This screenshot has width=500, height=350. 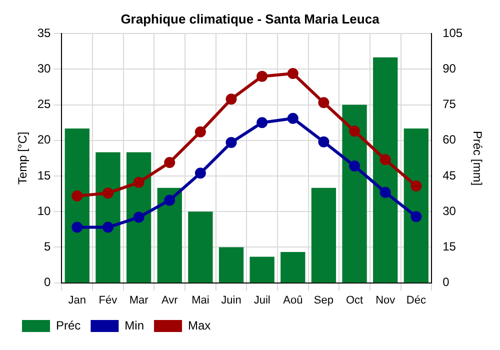 I want to click on x-tick-label: Fév, so click(x=108, y=300).